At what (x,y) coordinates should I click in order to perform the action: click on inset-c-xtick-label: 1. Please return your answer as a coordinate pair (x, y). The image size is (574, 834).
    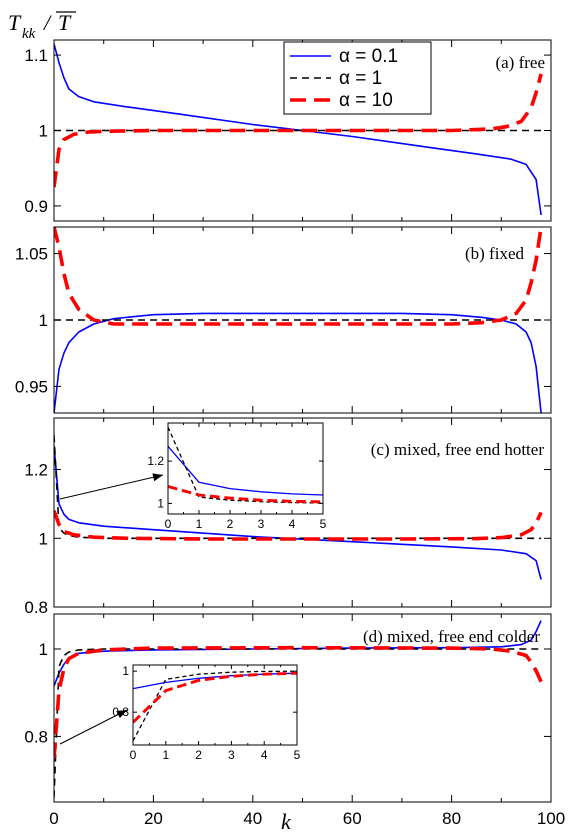
    Looking at the image, I should click on (199, 524).